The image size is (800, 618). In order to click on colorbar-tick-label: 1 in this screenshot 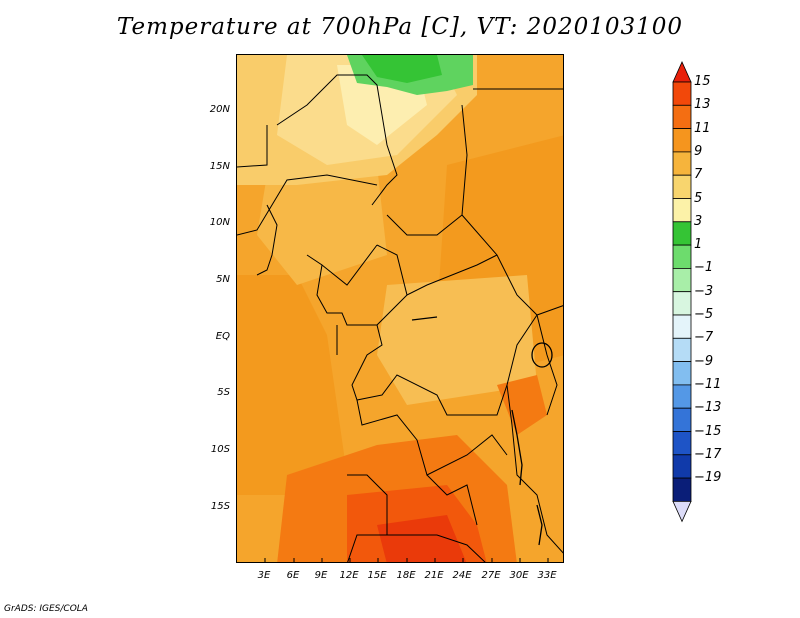, I will do `click(698, 245)`.